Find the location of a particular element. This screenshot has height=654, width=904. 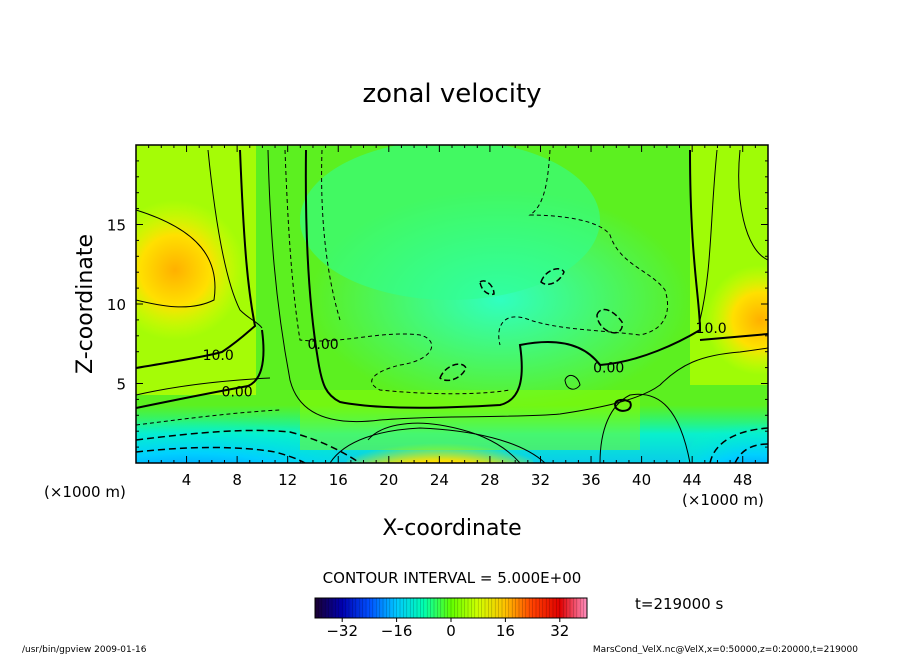

y-tick-label: 15 is located at coordinates (116, 226).